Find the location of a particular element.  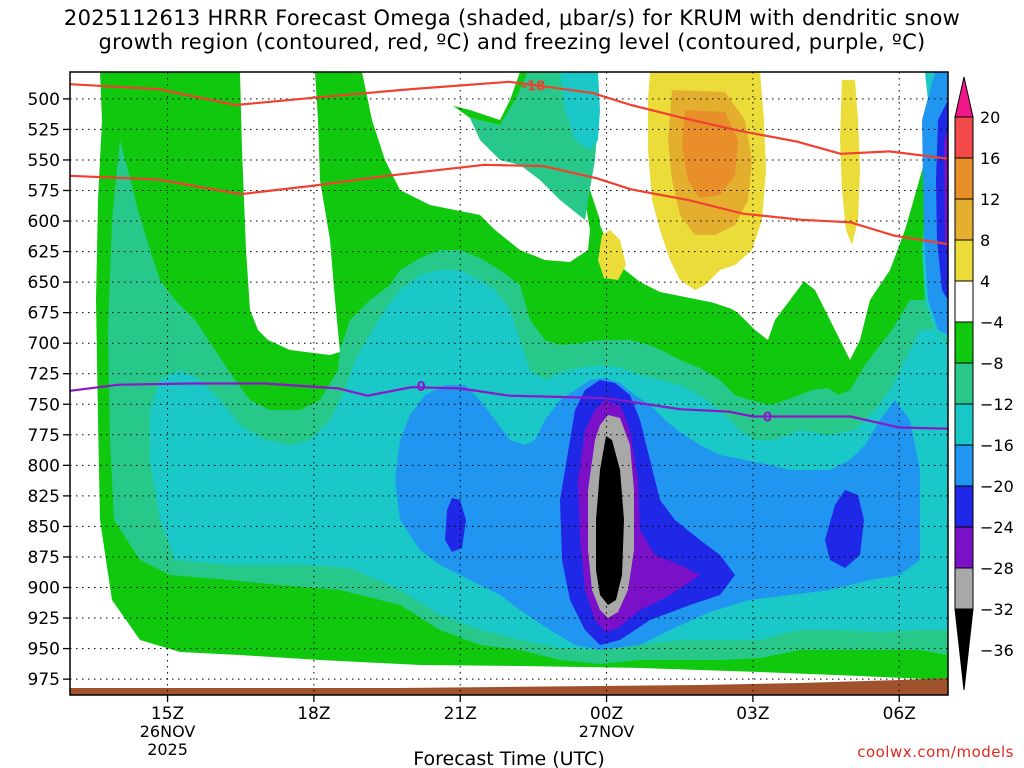

colorbar-label: −24 is located at coordinates (997, 527).